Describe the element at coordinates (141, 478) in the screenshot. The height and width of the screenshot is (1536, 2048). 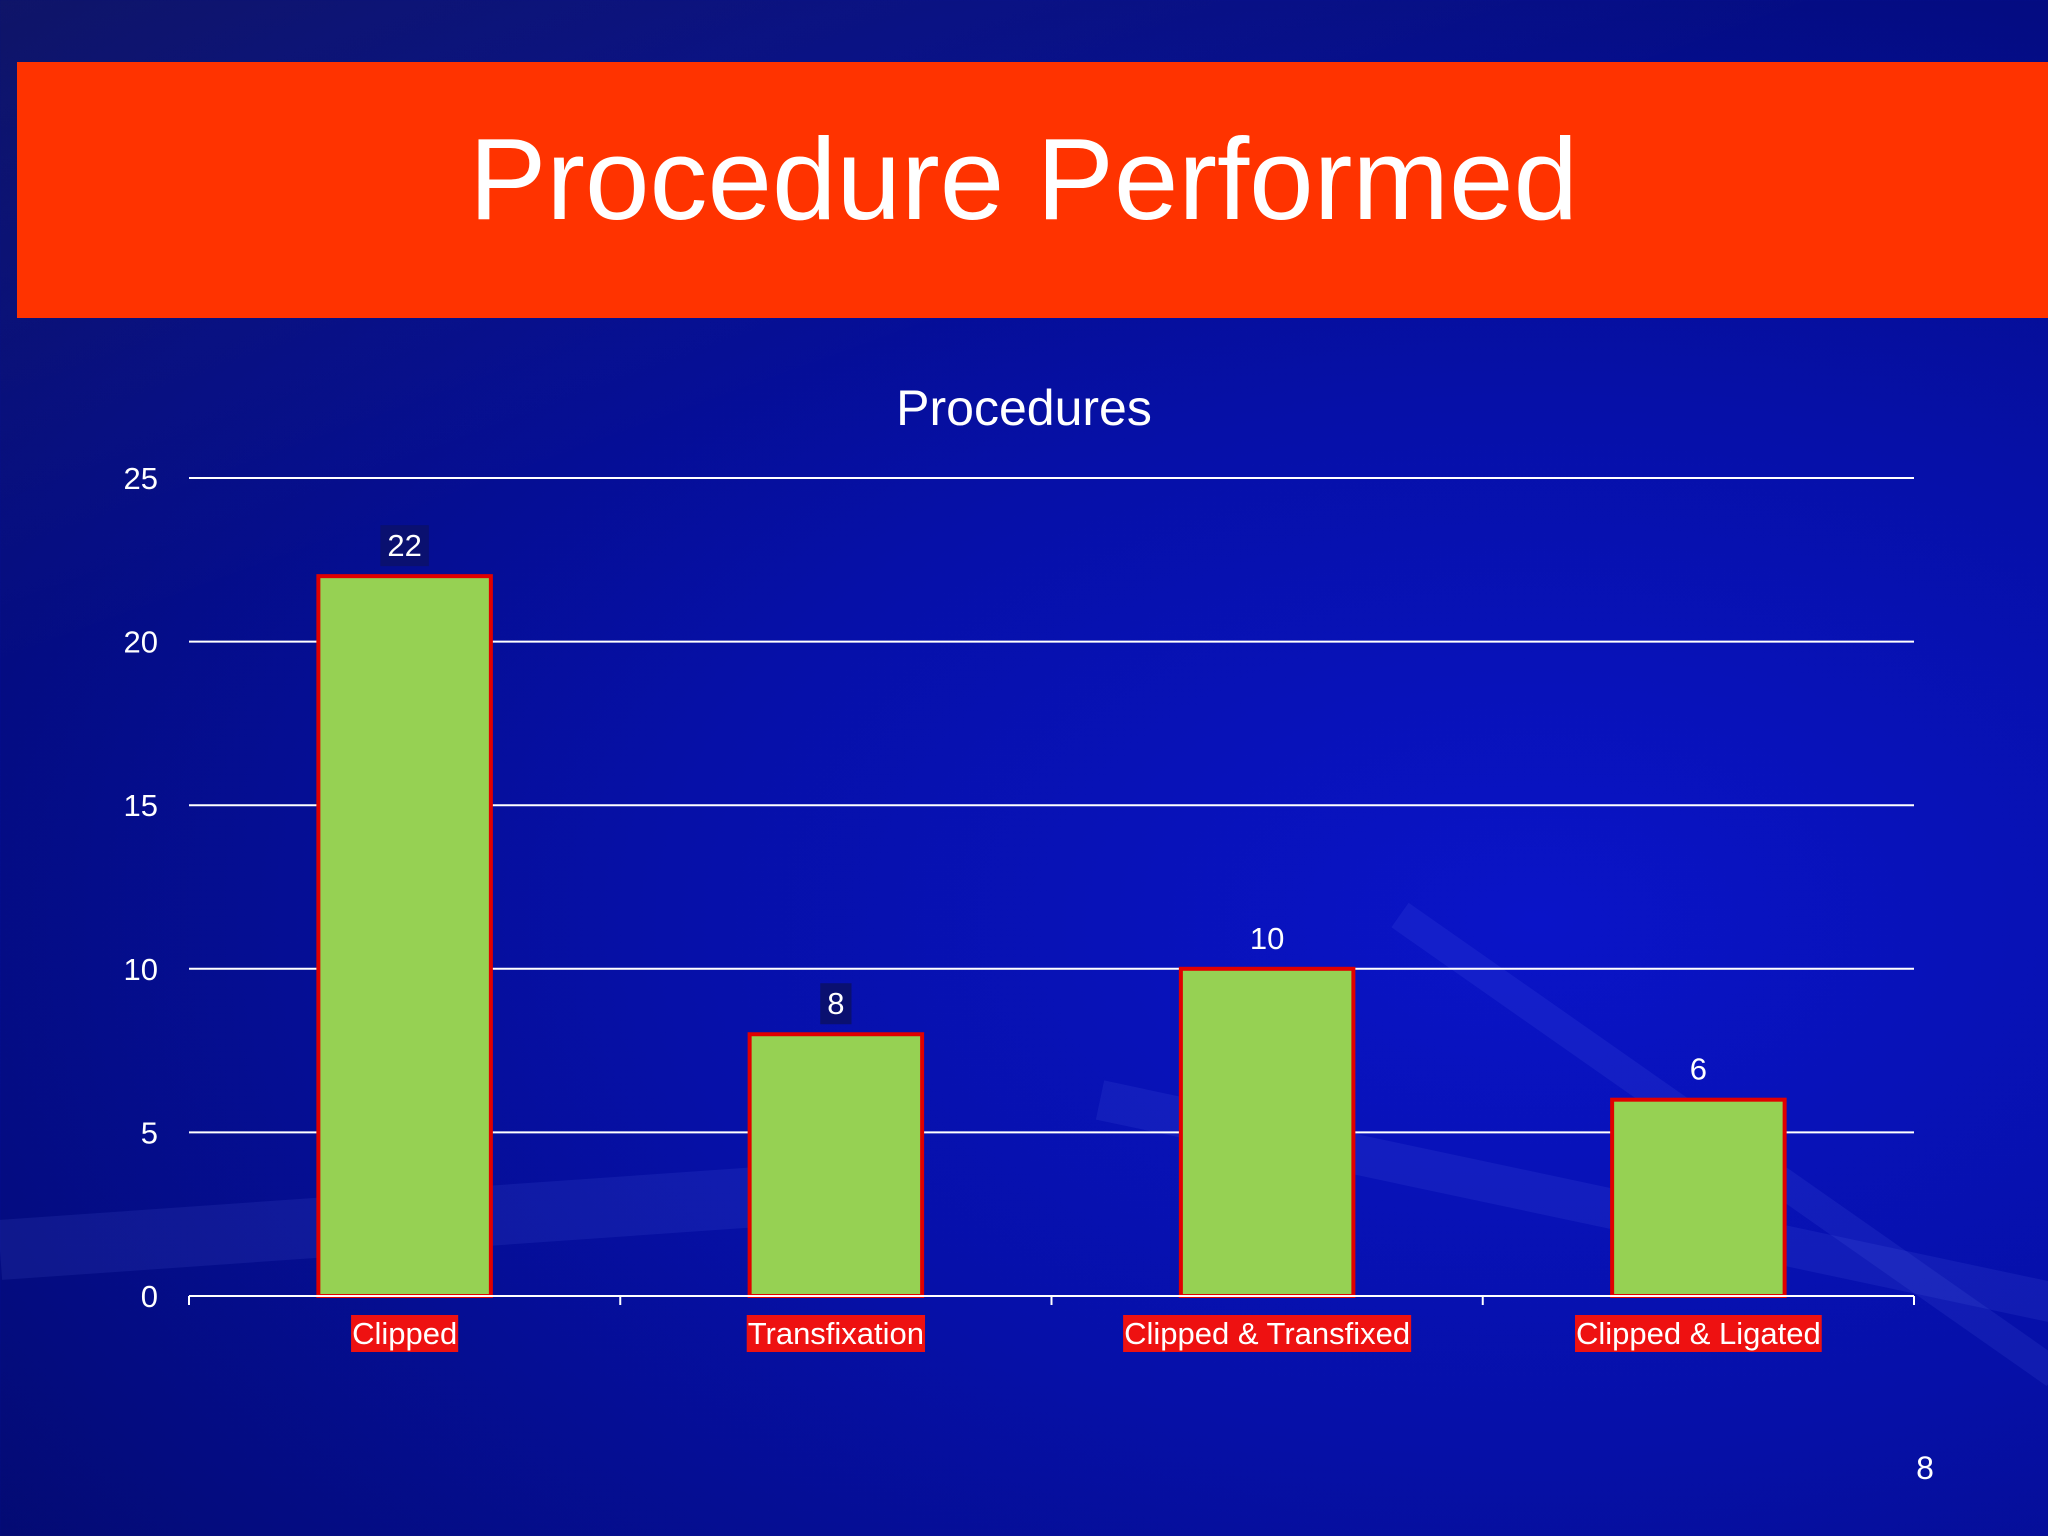
I see `y-tick-label: 25` at that location.